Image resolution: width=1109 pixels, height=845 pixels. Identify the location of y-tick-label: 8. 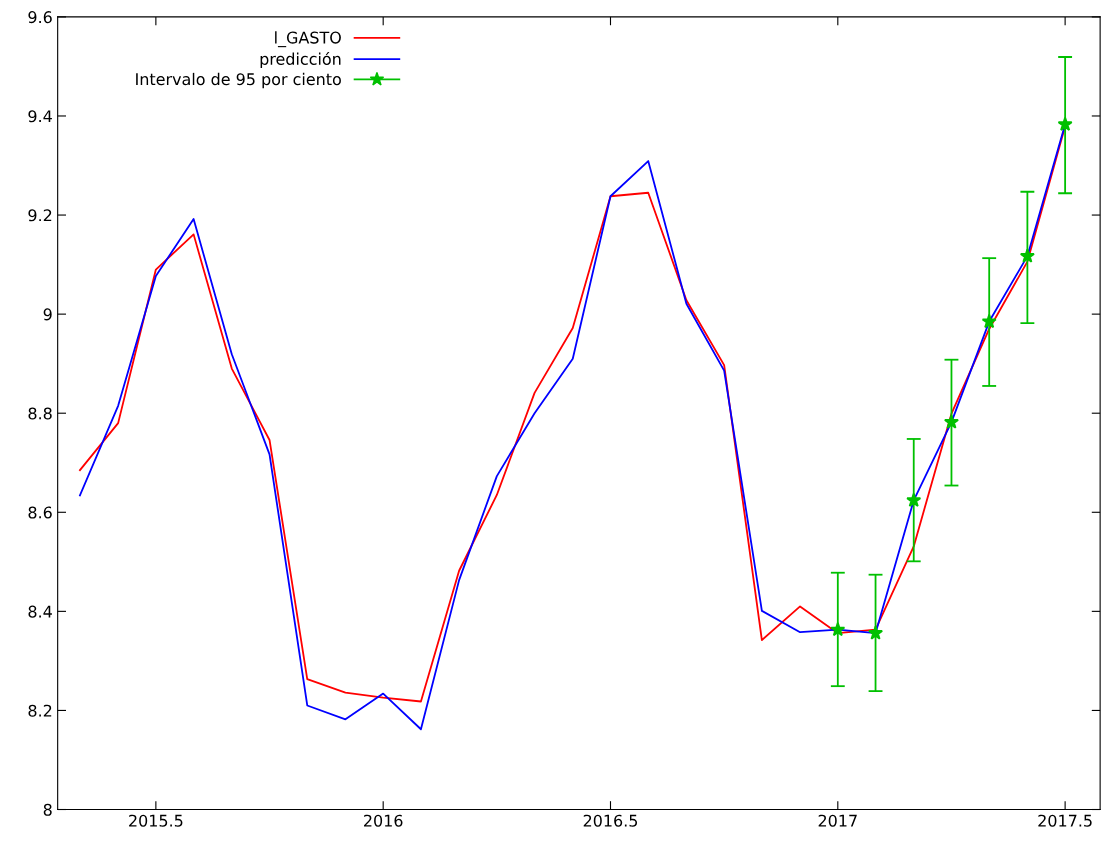
(47, 809).